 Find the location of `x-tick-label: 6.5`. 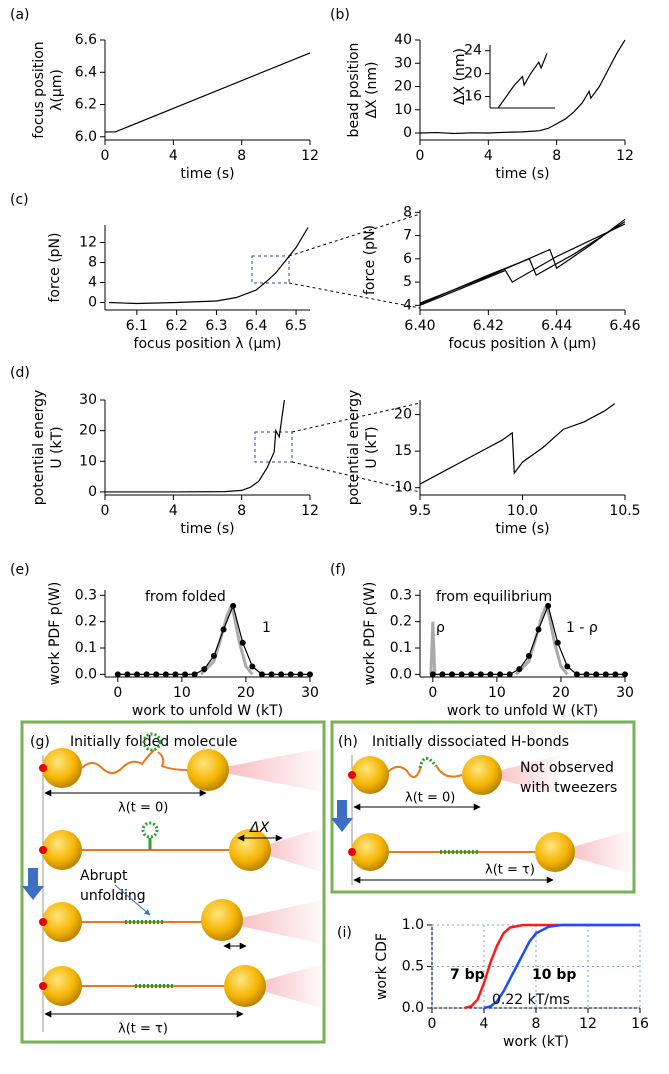

x-tick-label: 6.5 is located at coordinates (296, 326).